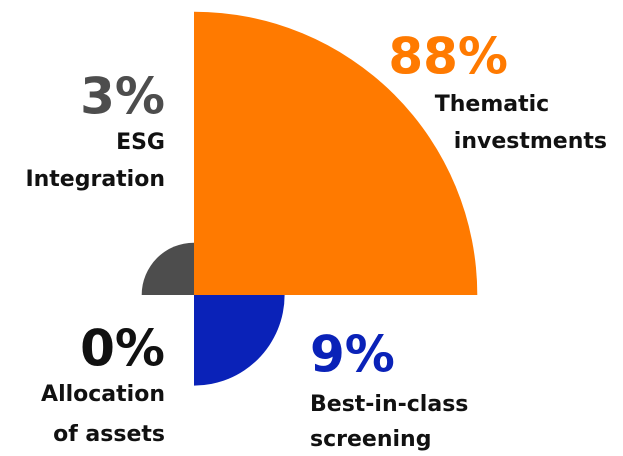 This screenshot has height=456, width=623. Describe the element at coordinates (122, 349) in the screenshot. I see `value-label: 0%` at that location.